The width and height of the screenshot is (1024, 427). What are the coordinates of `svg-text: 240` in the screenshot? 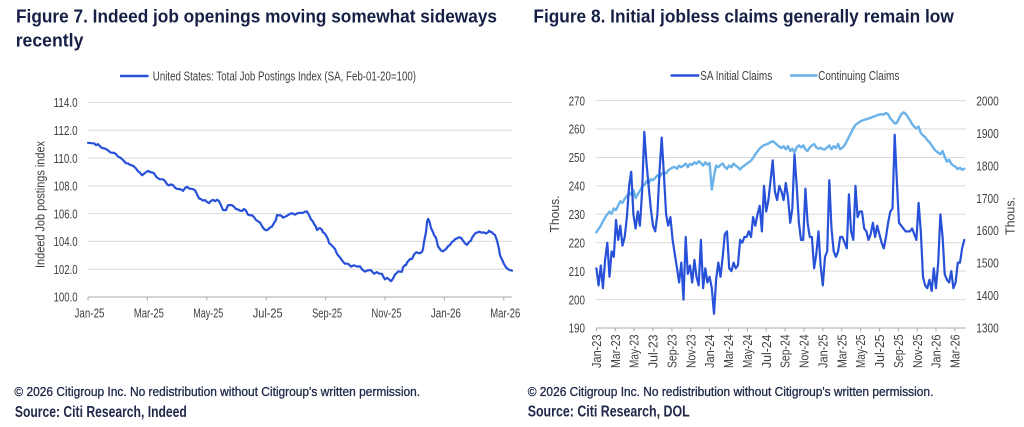 It's located at (577, 186).